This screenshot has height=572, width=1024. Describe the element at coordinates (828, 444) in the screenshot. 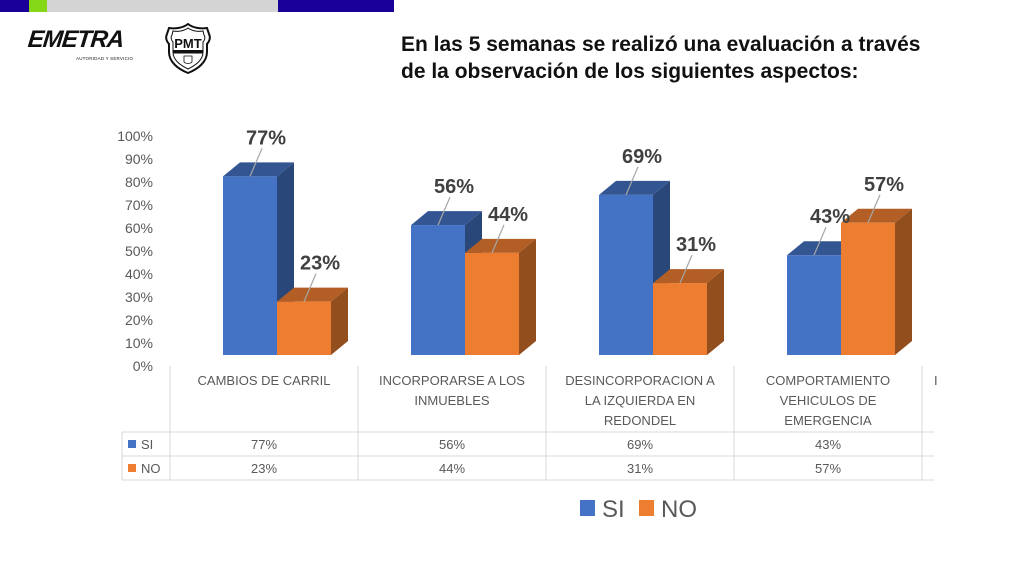

I see `table-cell-value: 43%` at that location.